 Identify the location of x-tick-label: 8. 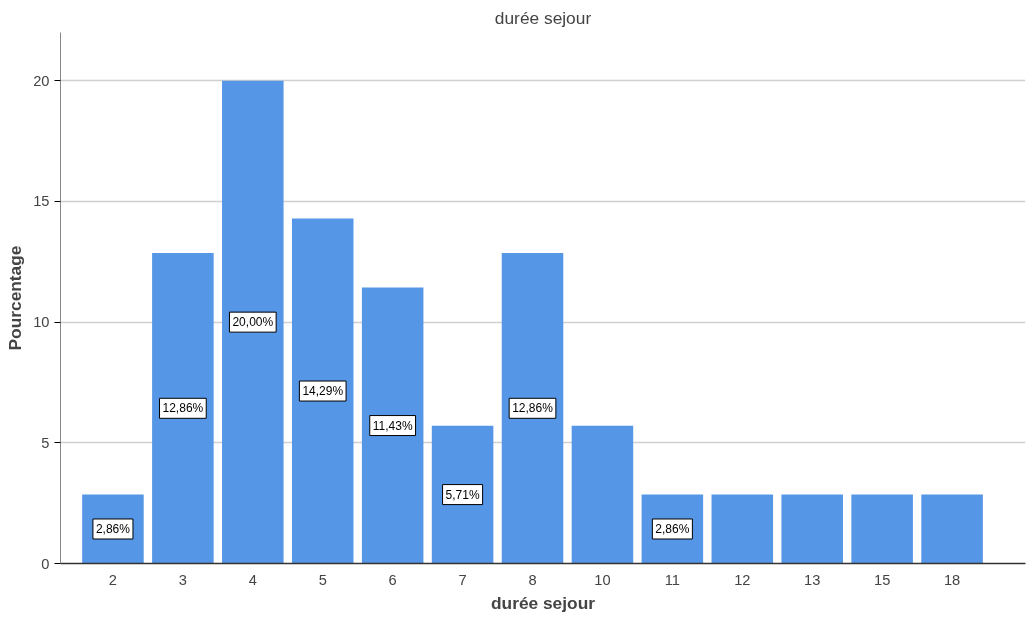
(532, 579).